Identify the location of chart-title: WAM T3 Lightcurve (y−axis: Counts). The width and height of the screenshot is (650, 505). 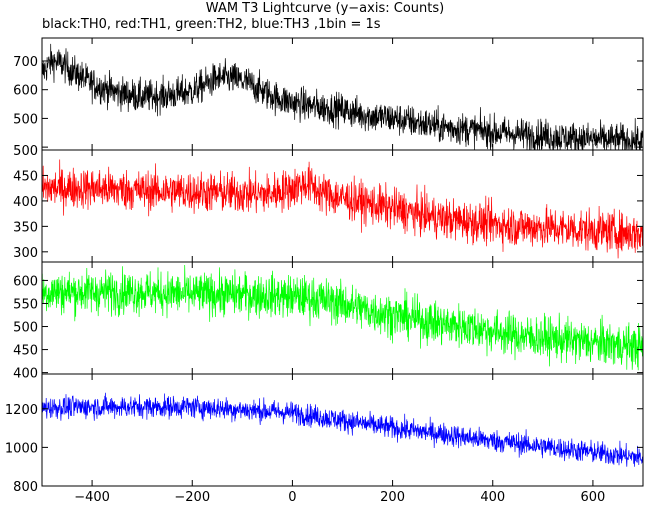
(325, 8).